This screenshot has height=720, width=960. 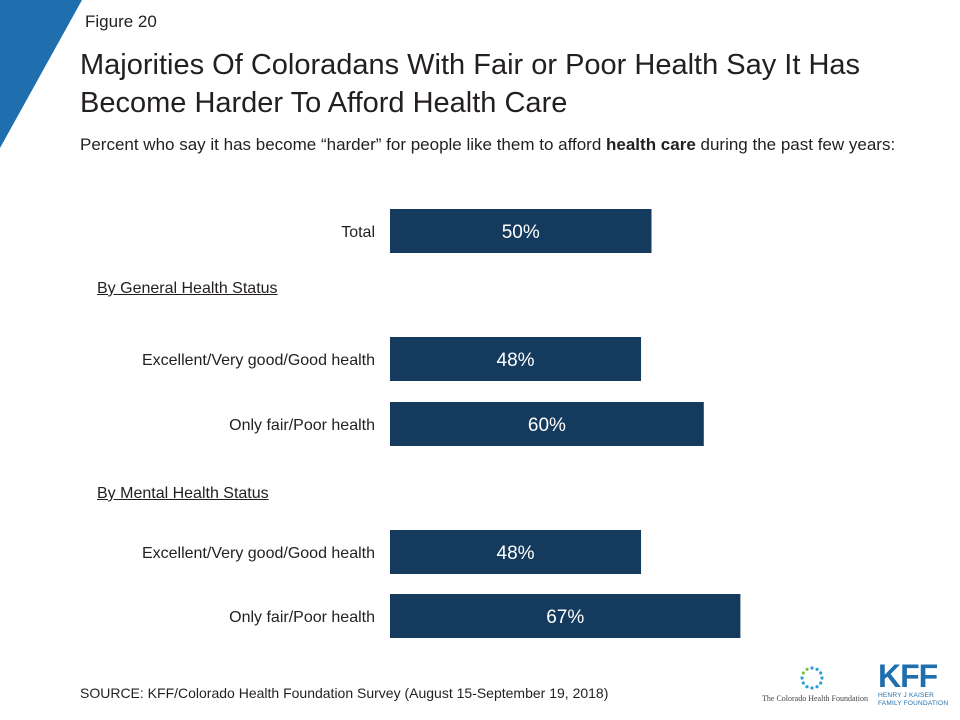 I want to click on bar-value-label-3: 48%, so click(x=516, y=553).